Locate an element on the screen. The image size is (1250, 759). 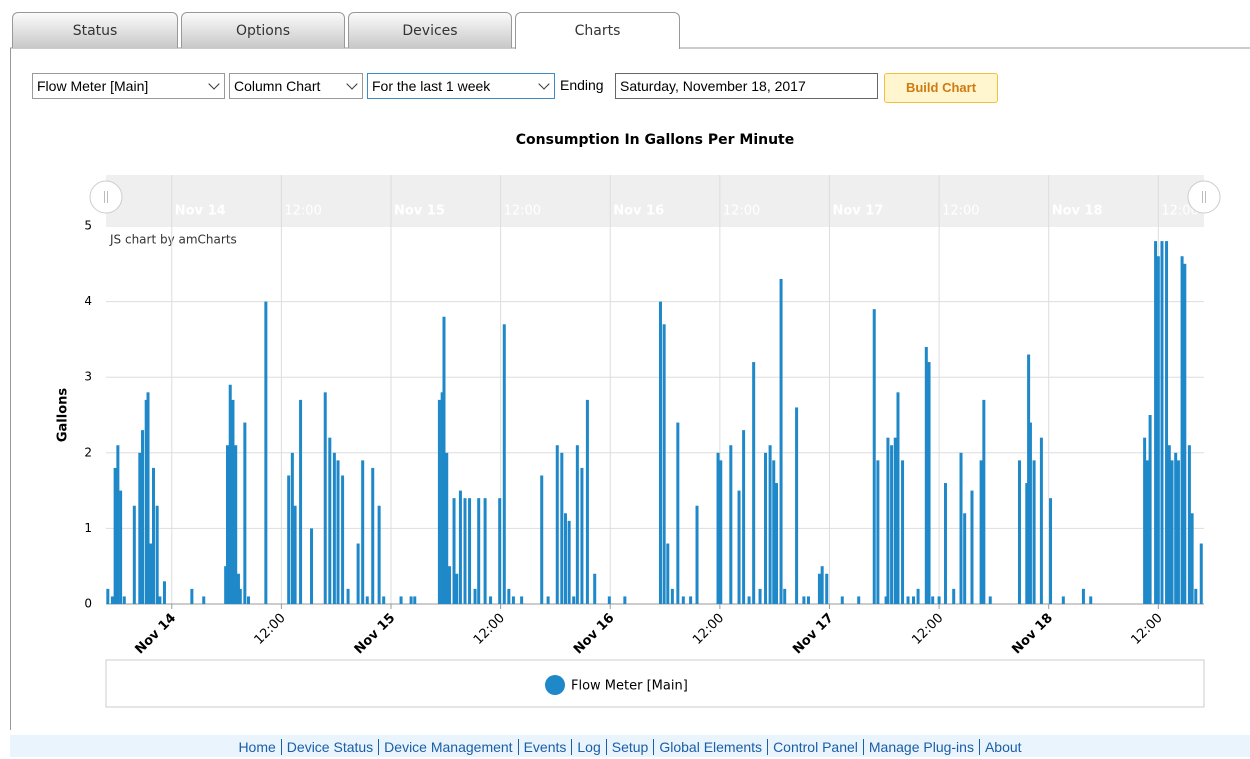
y-tick-label: 4 is located at coordinates (88, 301).